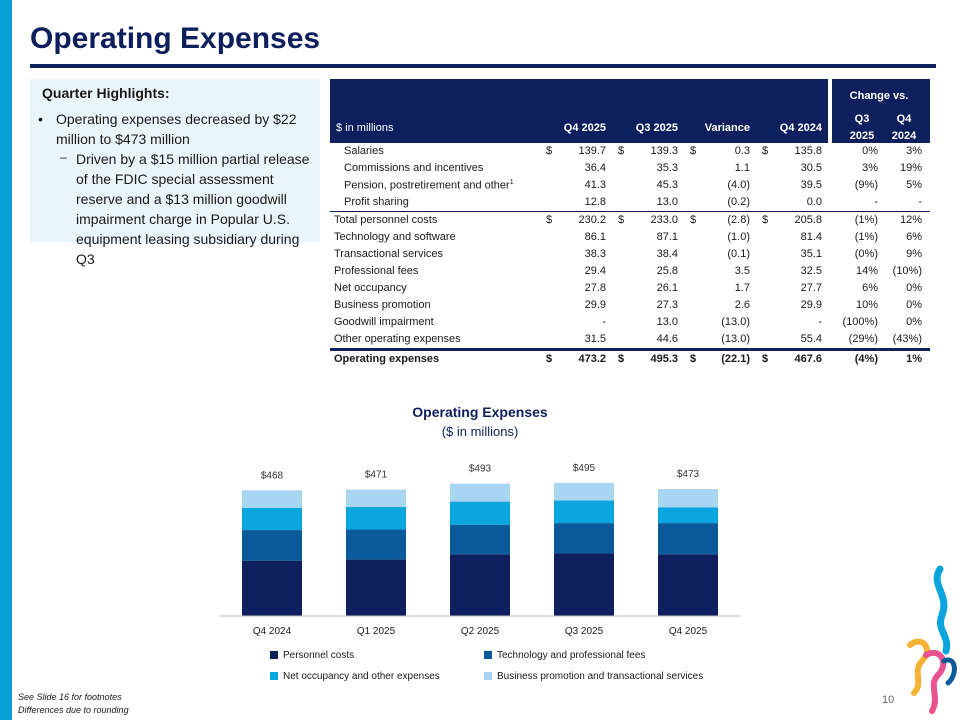 The image size is (960, 720). I want to click on row-label-text: Net occupancy, so click(370, 288).